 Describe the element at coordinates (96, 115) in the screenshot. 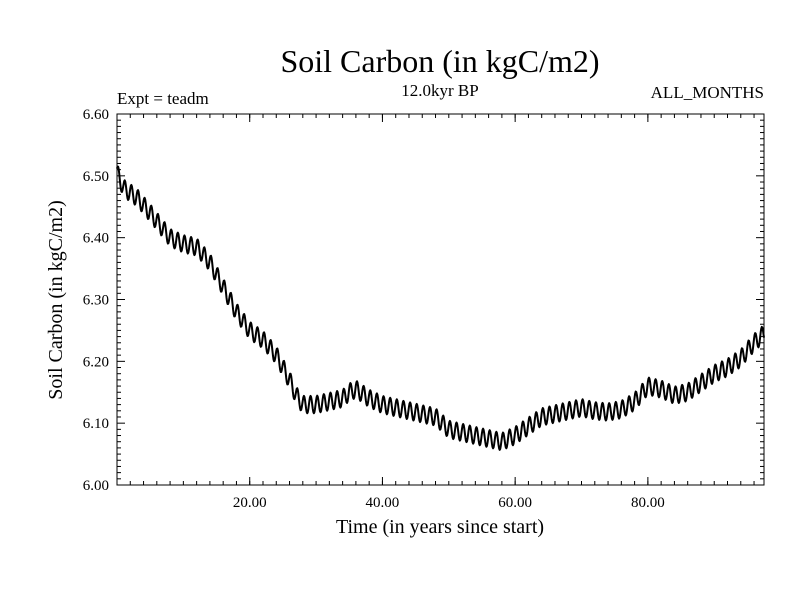

I see `y-tick-label: 6.60` at that location.